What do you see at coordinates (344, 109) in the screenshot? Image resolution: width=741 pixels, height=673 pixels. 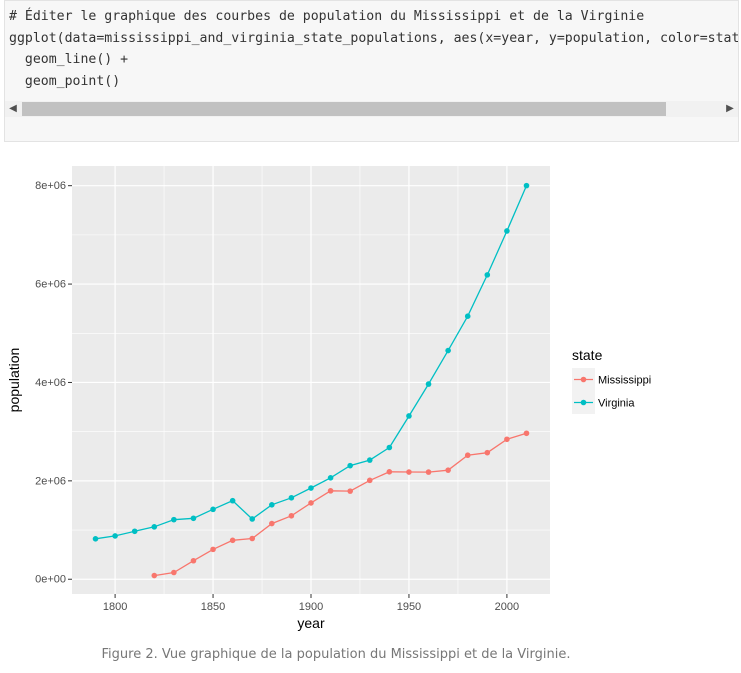 I see `scrollbar-thumb` at bounding box center [344, 109].